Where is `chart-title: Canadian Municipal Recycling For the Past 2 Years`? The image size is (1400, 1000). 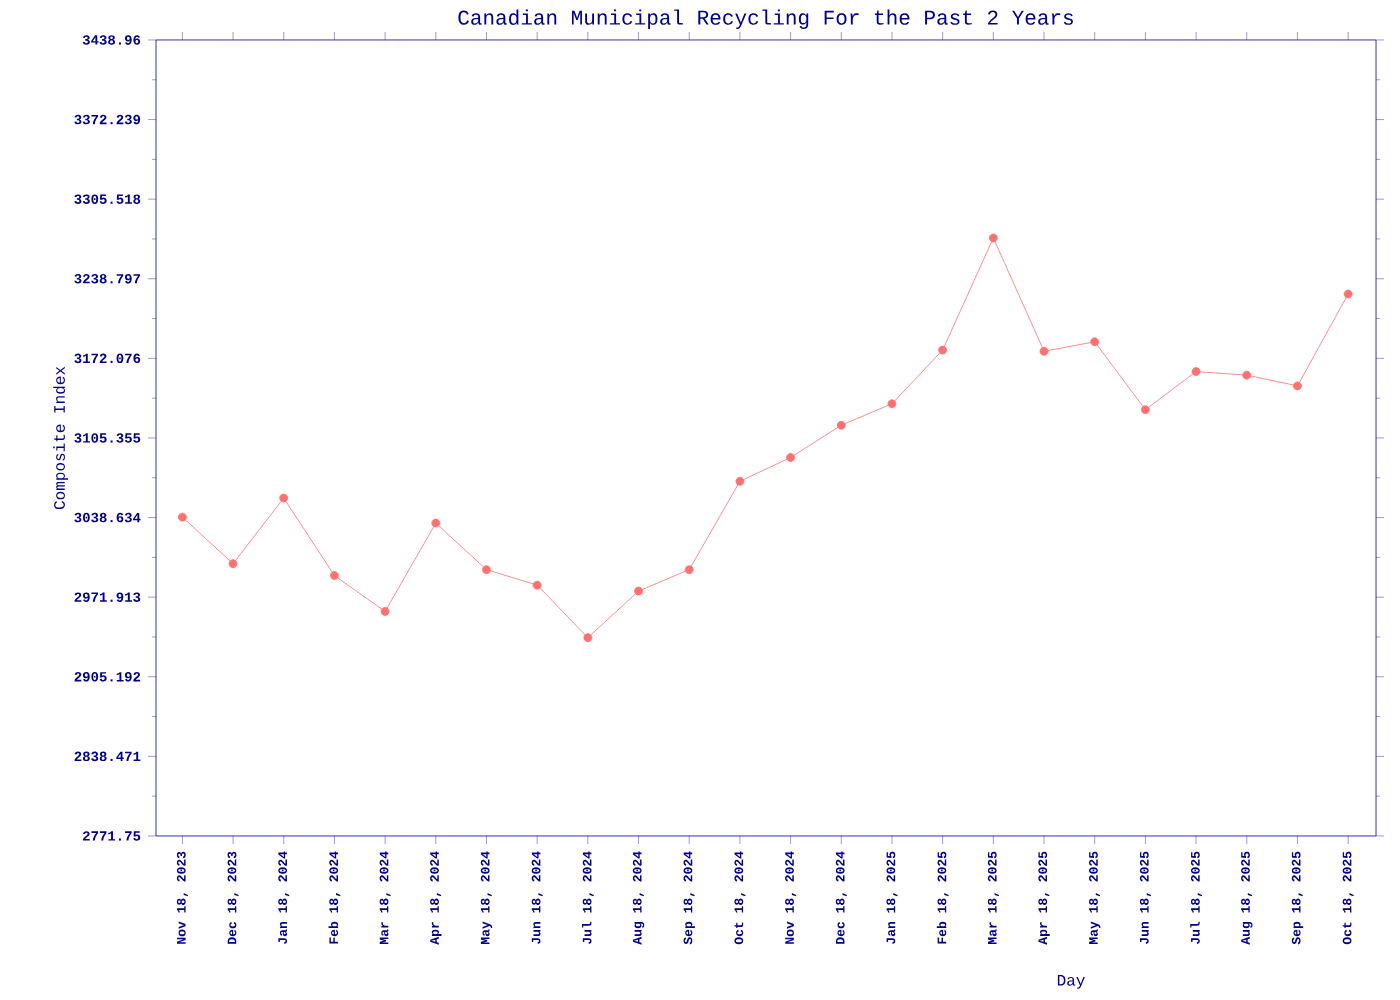
chart-title: Canadian Municipal Recycling For the Past 2 Years is located at coordinates (765, 19).